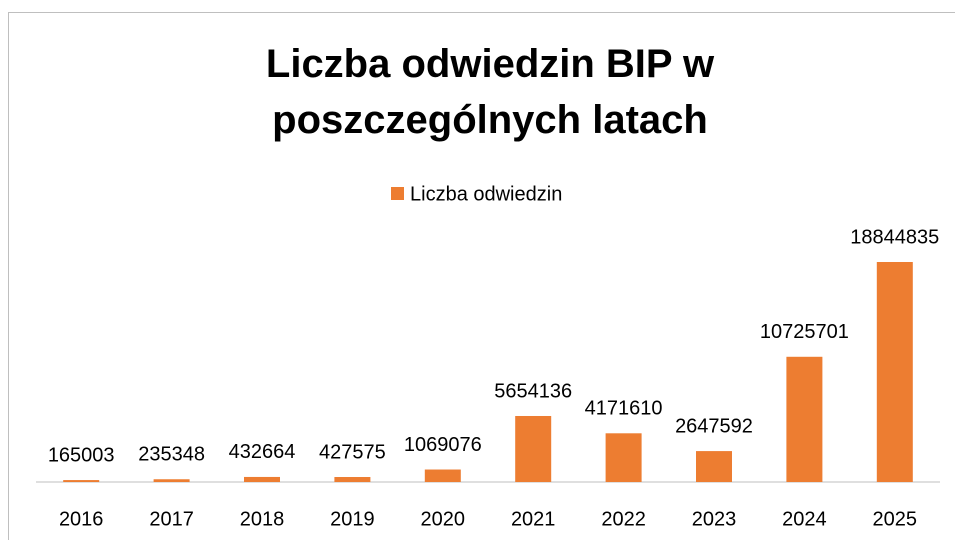 This screenshot has width=955, height=540. What do you see at coordinates (714, 519) in the screenshot?
I see `x-tick-label: 2023` at bounding box center [714, 519].